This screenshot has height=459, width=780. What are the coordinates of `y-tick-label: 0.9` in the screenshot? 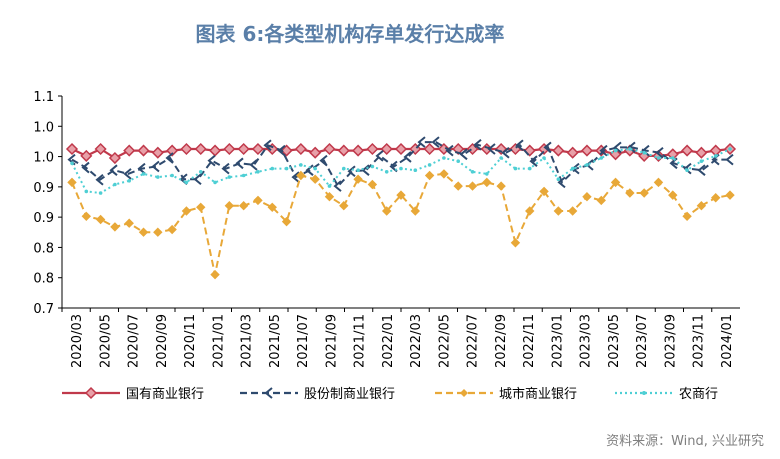 It's located at (43, 188).